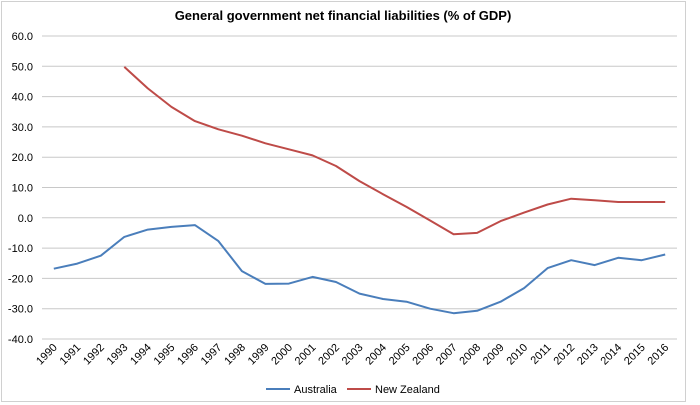 The width and height of the screenshot is (700, 405). Describe the element at coordinates (282, 355) in the screenshot. I see `x-tick-label: 2000` at that location.